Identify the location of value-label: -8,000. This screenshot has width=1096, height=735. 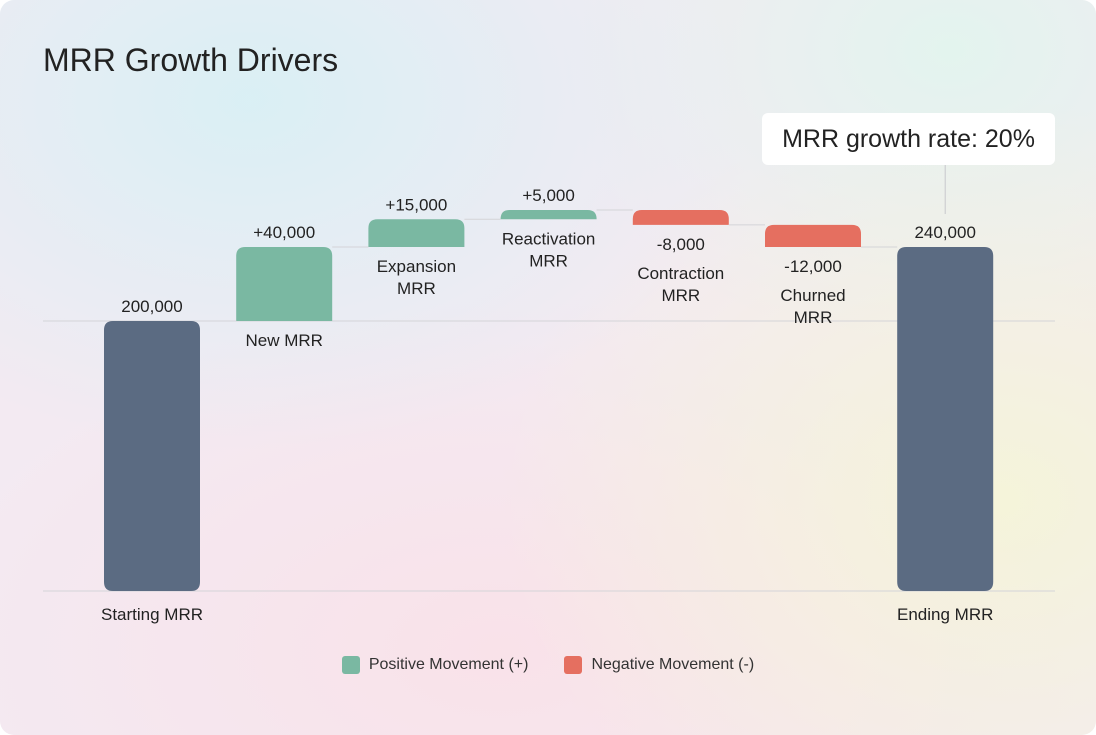
(681, 244).